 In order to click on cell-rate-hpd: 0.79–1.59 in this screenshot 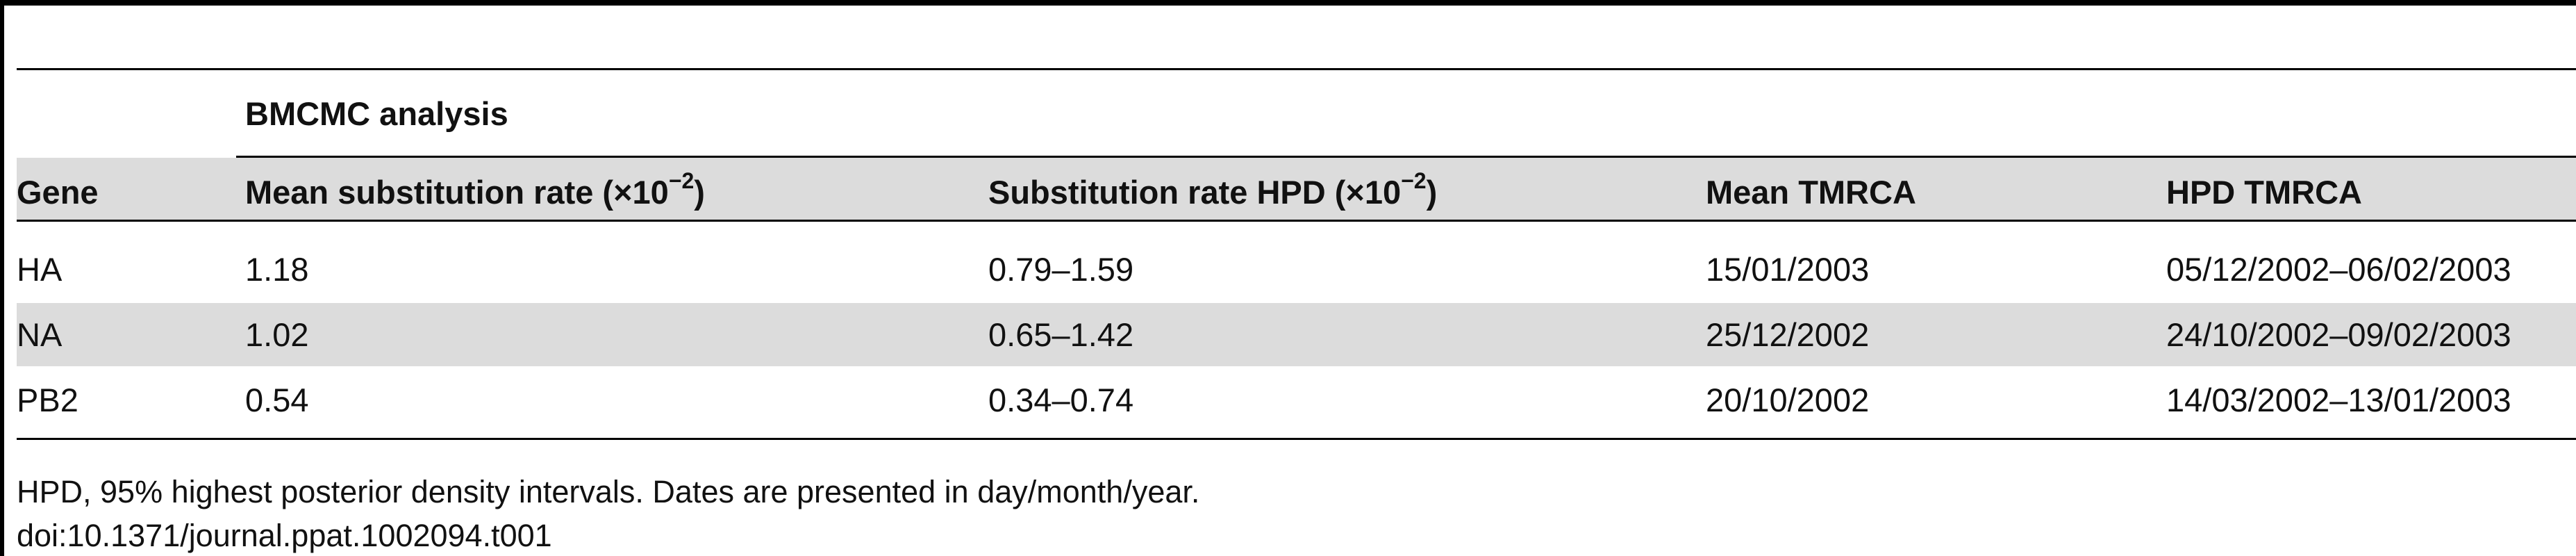, I will do `click(1061, 269)`.